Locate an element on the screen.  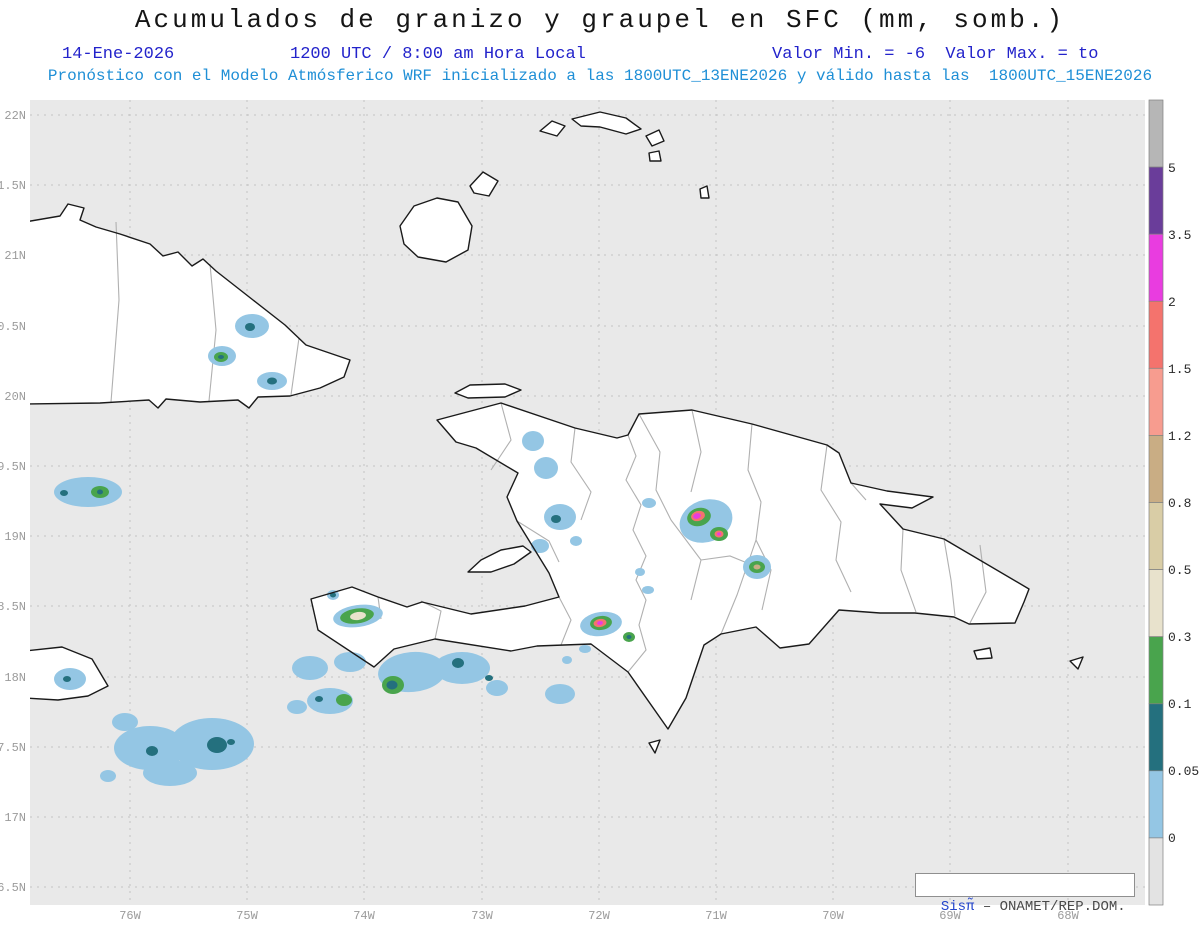
lat-tick-label: 9.5N is located at coordinates (13, 467).